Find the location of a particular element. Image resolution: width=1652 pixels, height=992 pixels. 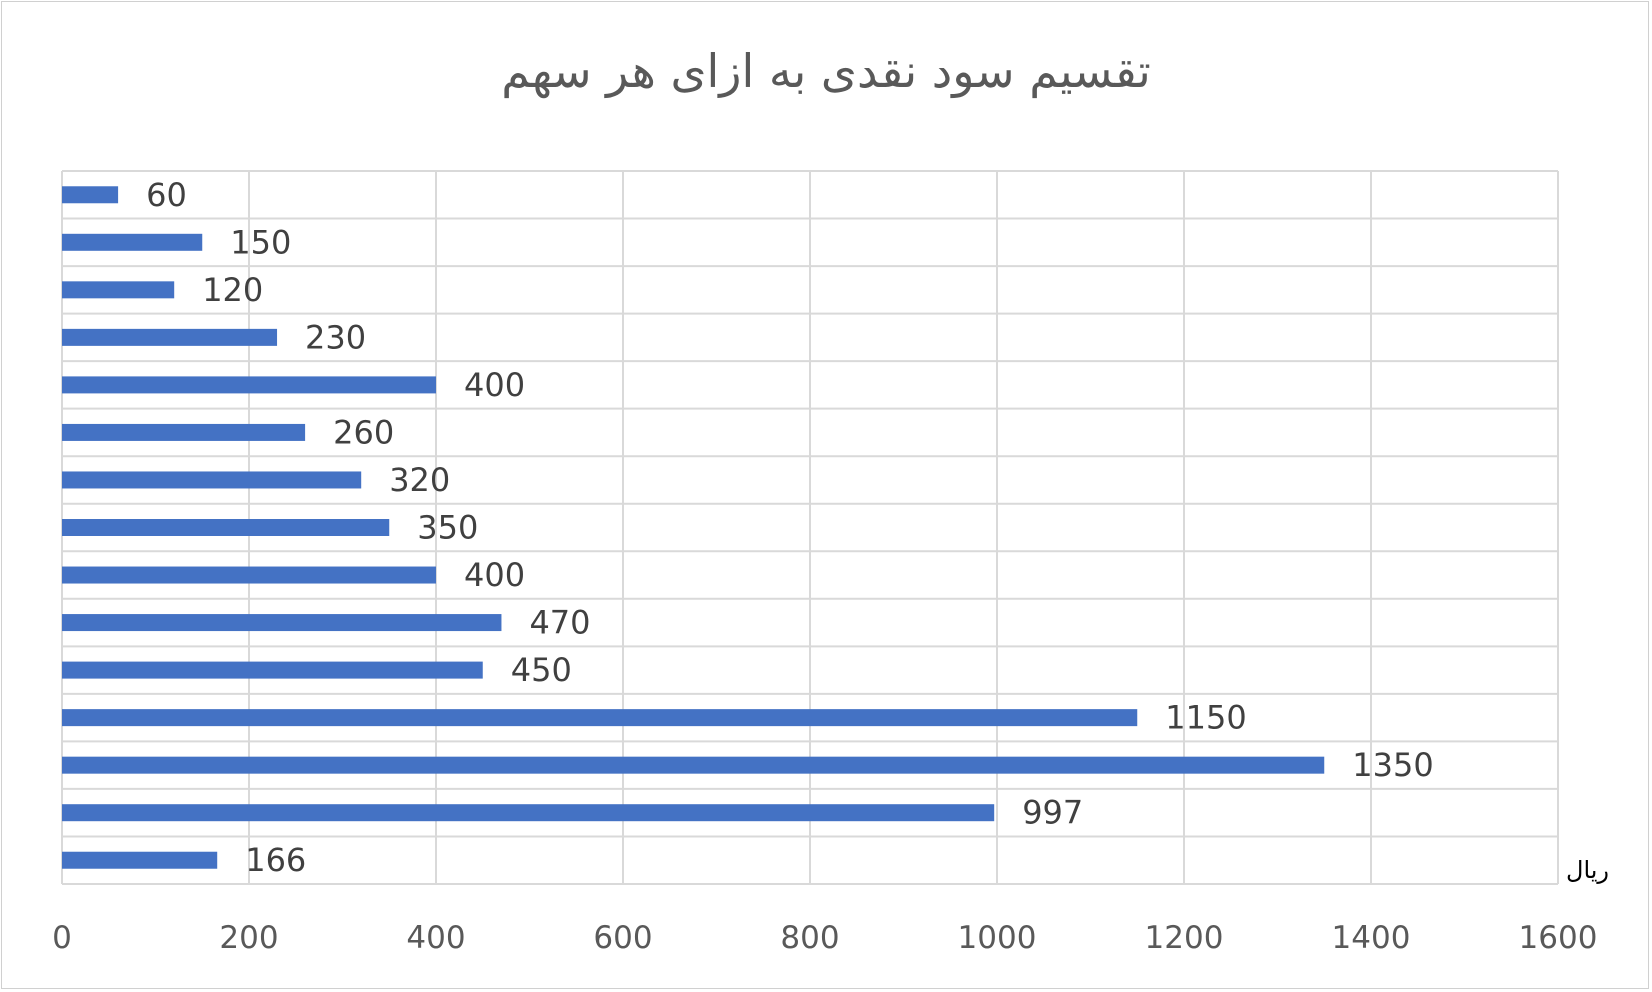

x-tick-label: 1600 is located at coordinates (1558, 938).